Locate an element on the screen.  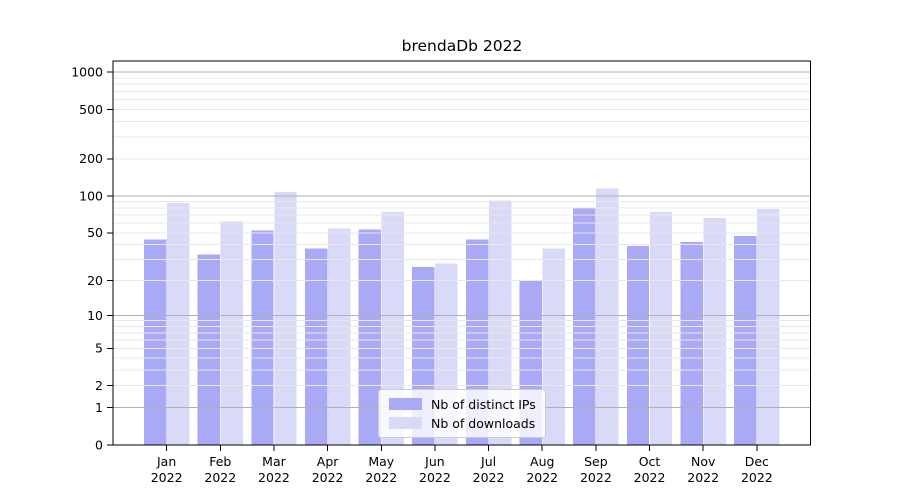
y-tick-label-500: 500 is located at coordinates (91, 109).